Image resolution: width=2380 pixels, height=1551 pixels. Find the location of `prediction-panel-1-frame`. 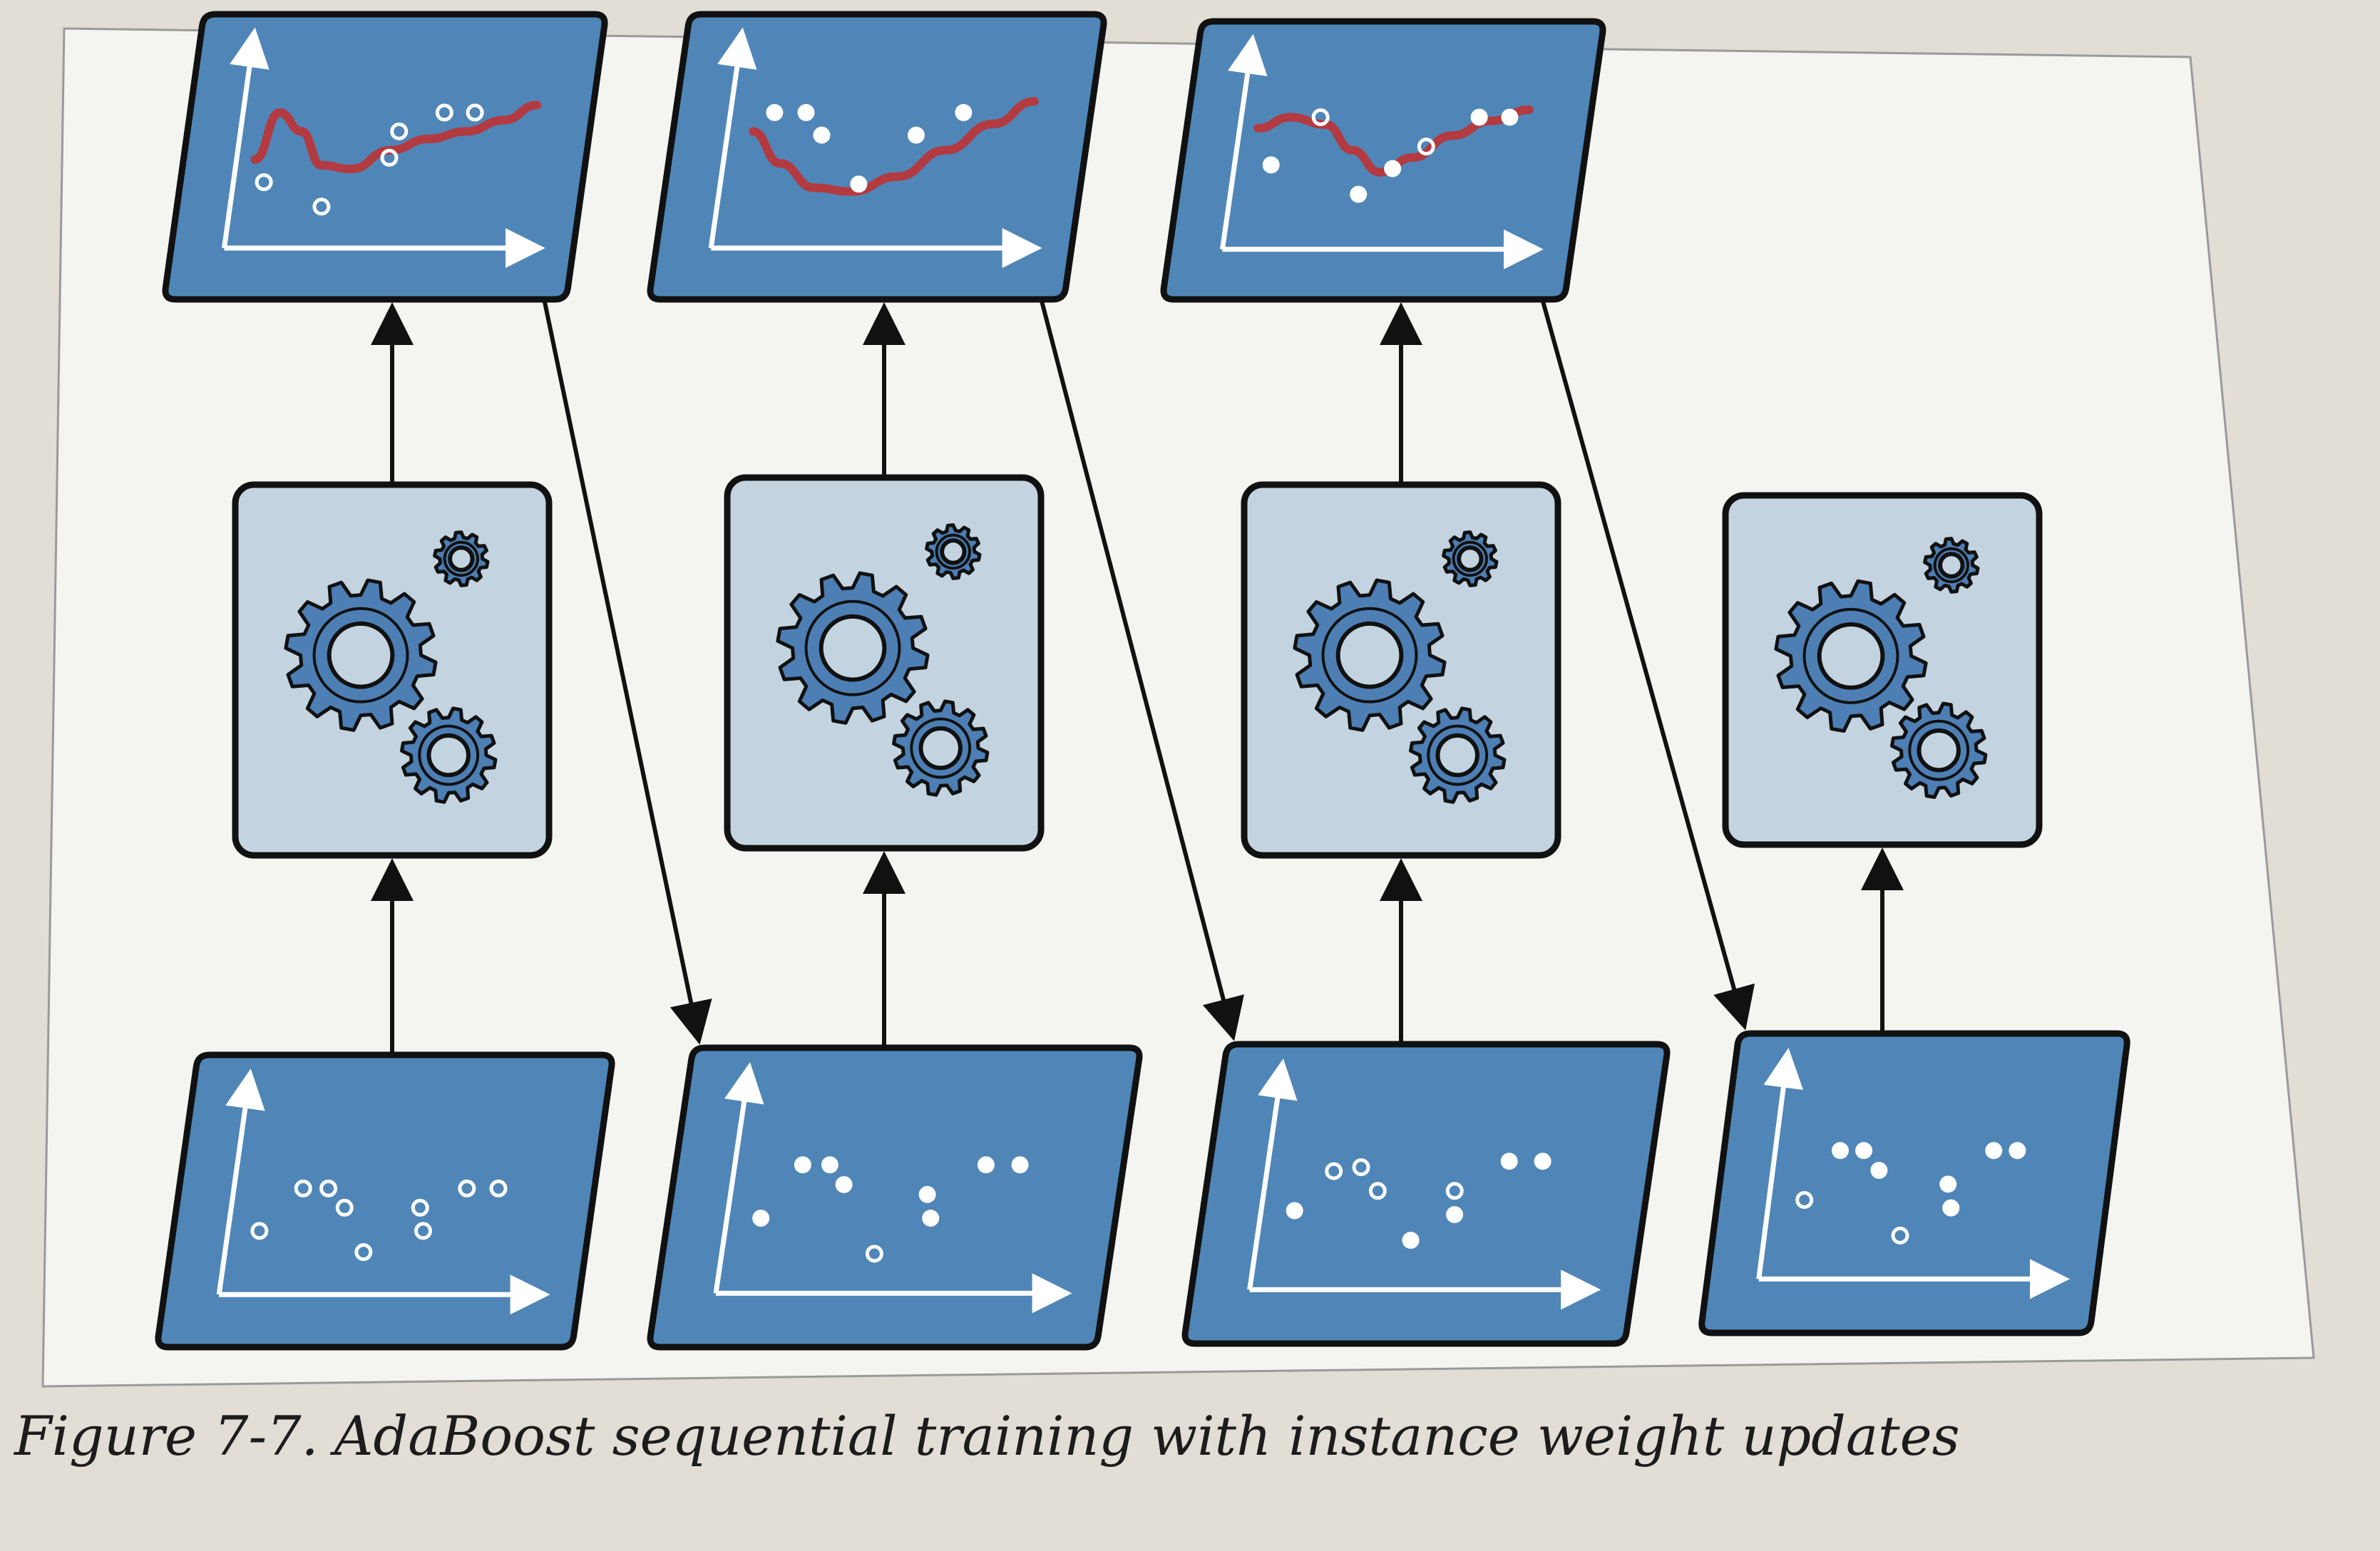

prediction-panel-1-frame is located at coordinates (385, 157).